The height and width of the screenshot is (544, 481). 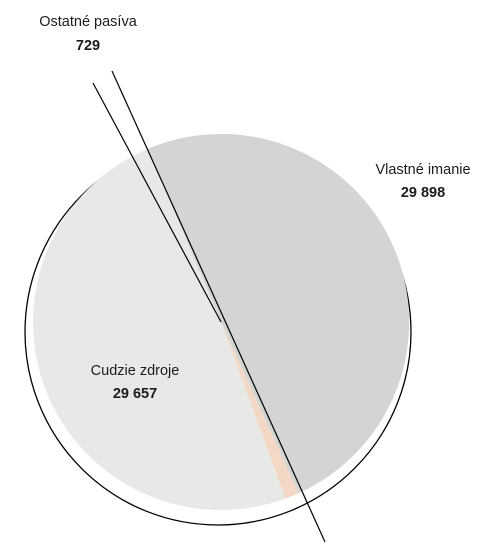 What do you see at coordinates (422, 170) in the screenshot?
I see `label-vlastne-imanie: Vlastné imanie` at bounding box center [422, 170].